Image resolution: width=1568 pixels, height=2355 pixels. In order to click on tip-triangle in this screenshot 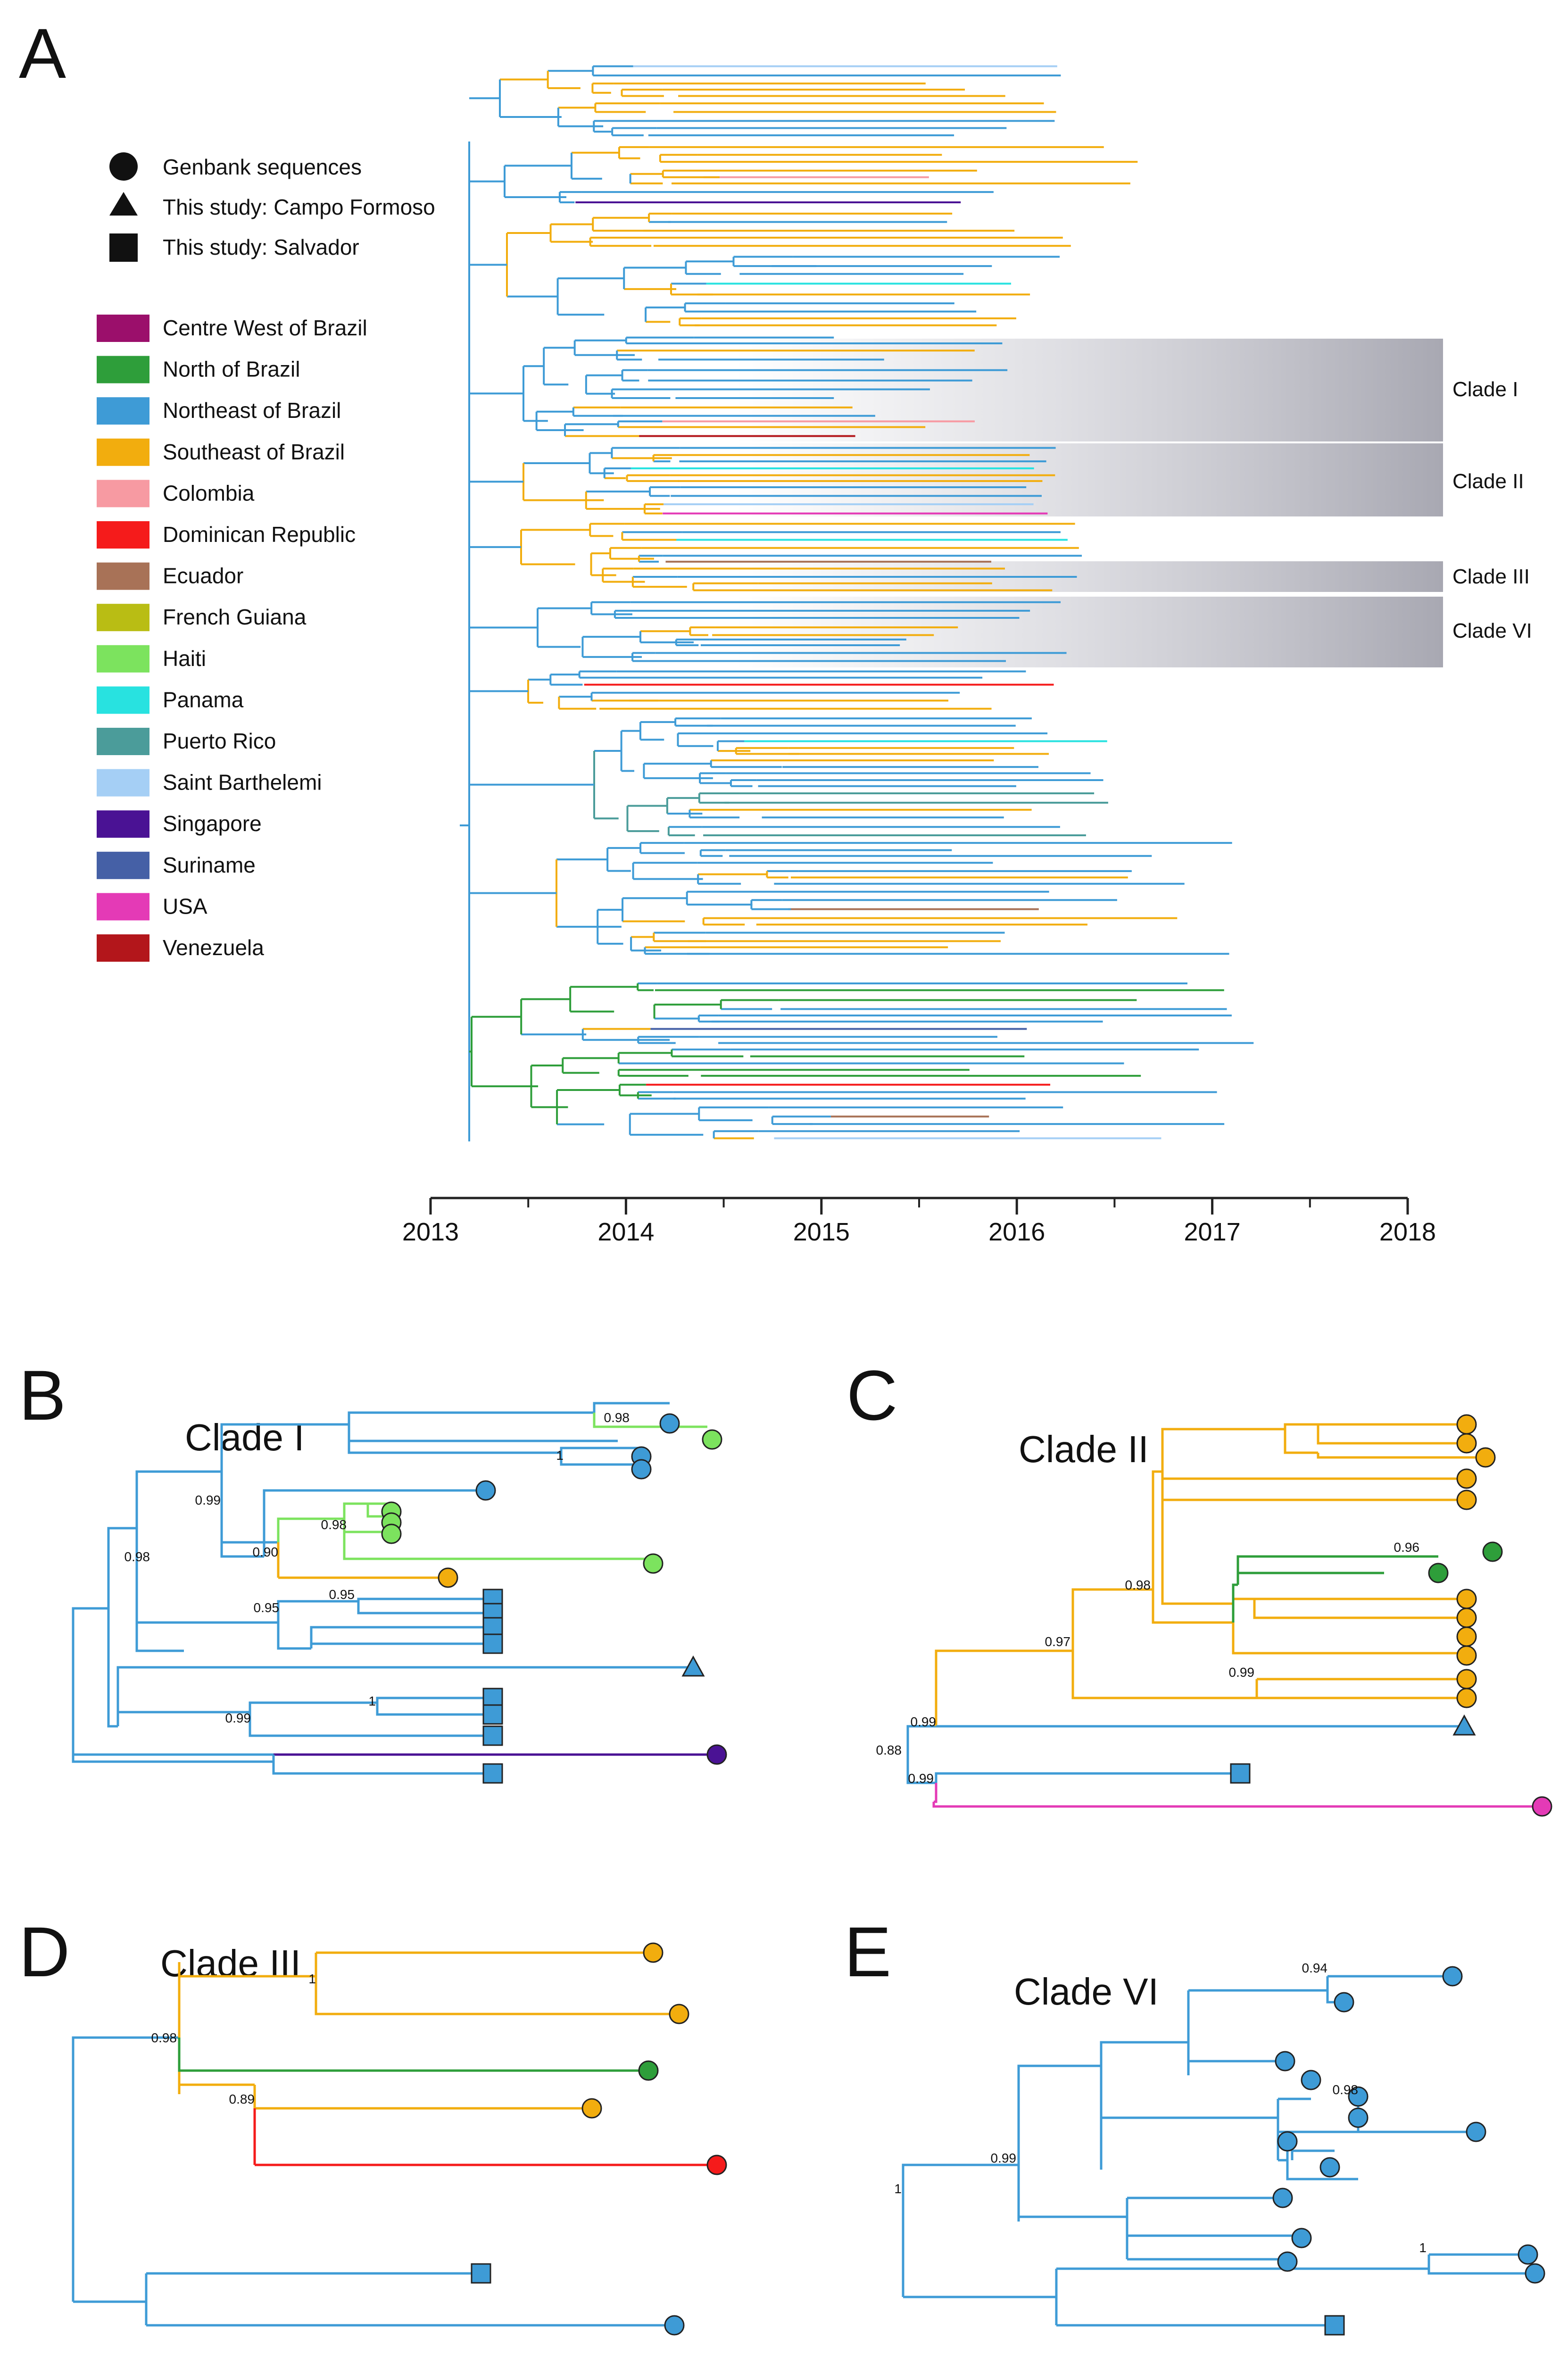, I will do `click(1464, 1725)`.